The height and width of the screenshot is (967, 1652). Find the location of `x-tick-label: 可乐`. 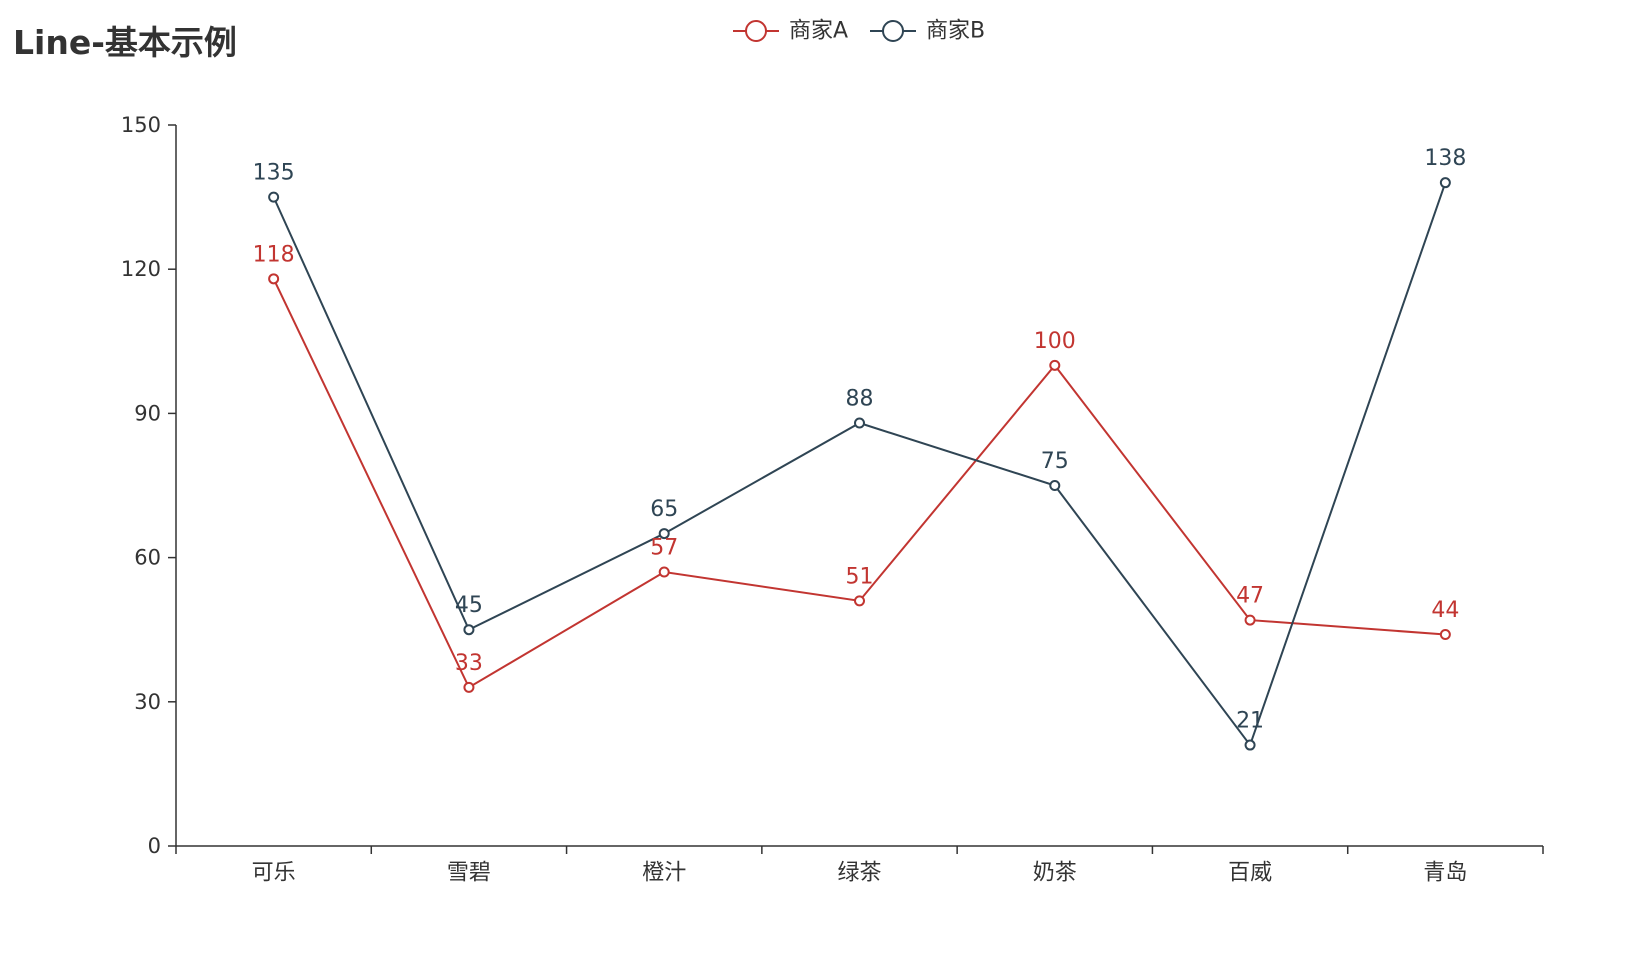

x-tick-label: 可乐 is located at coordinates (274, 873).